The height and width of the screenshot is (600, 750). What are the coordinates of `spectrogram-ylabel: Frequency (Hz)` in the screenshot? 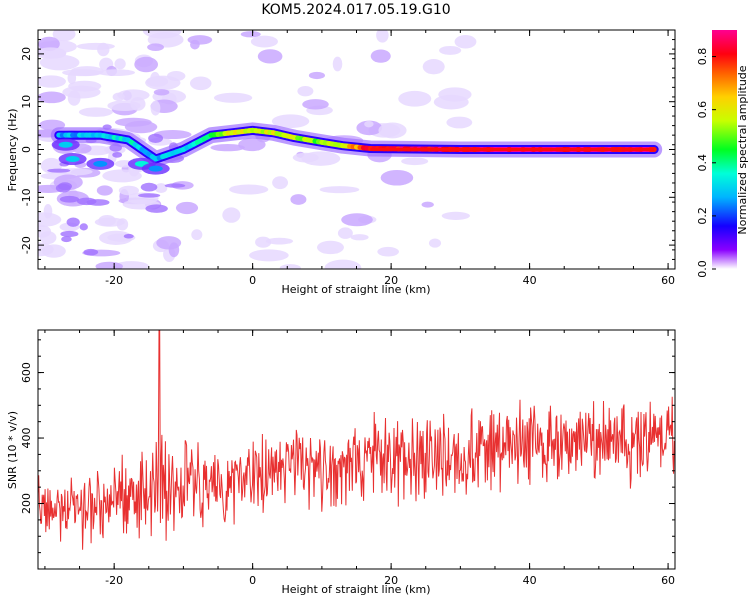 It's located at (12, 150).